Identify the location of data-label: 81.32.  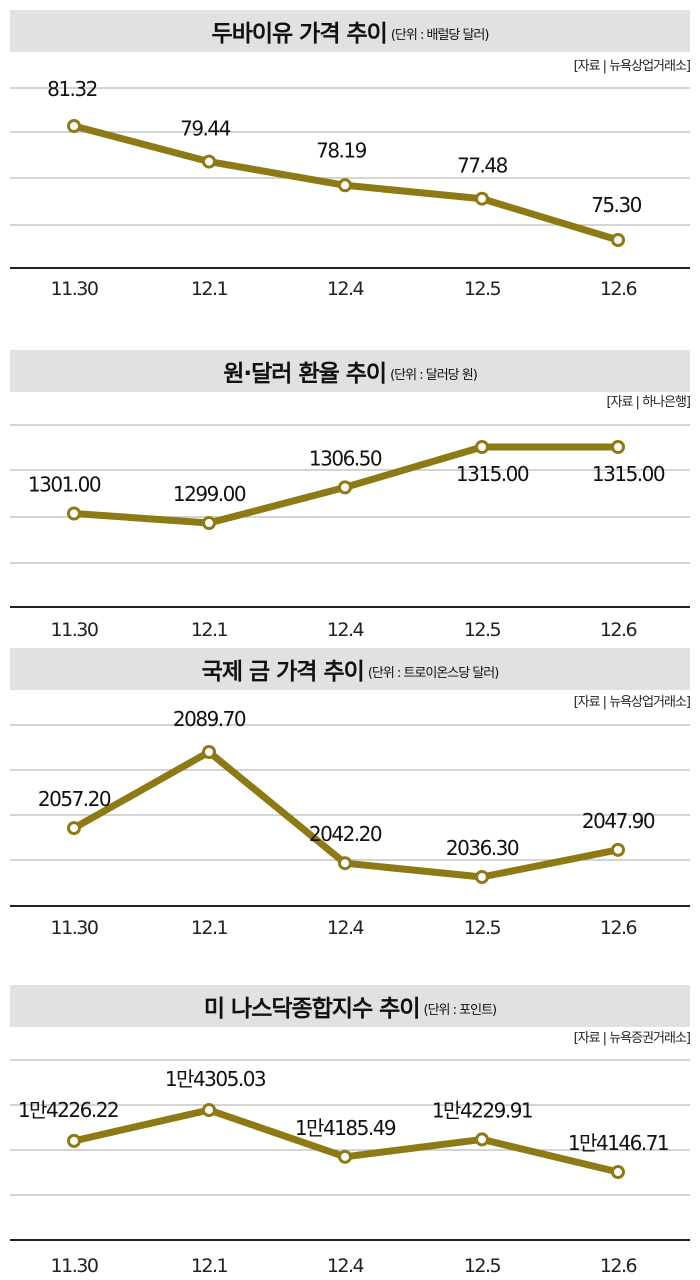
(72, 89).